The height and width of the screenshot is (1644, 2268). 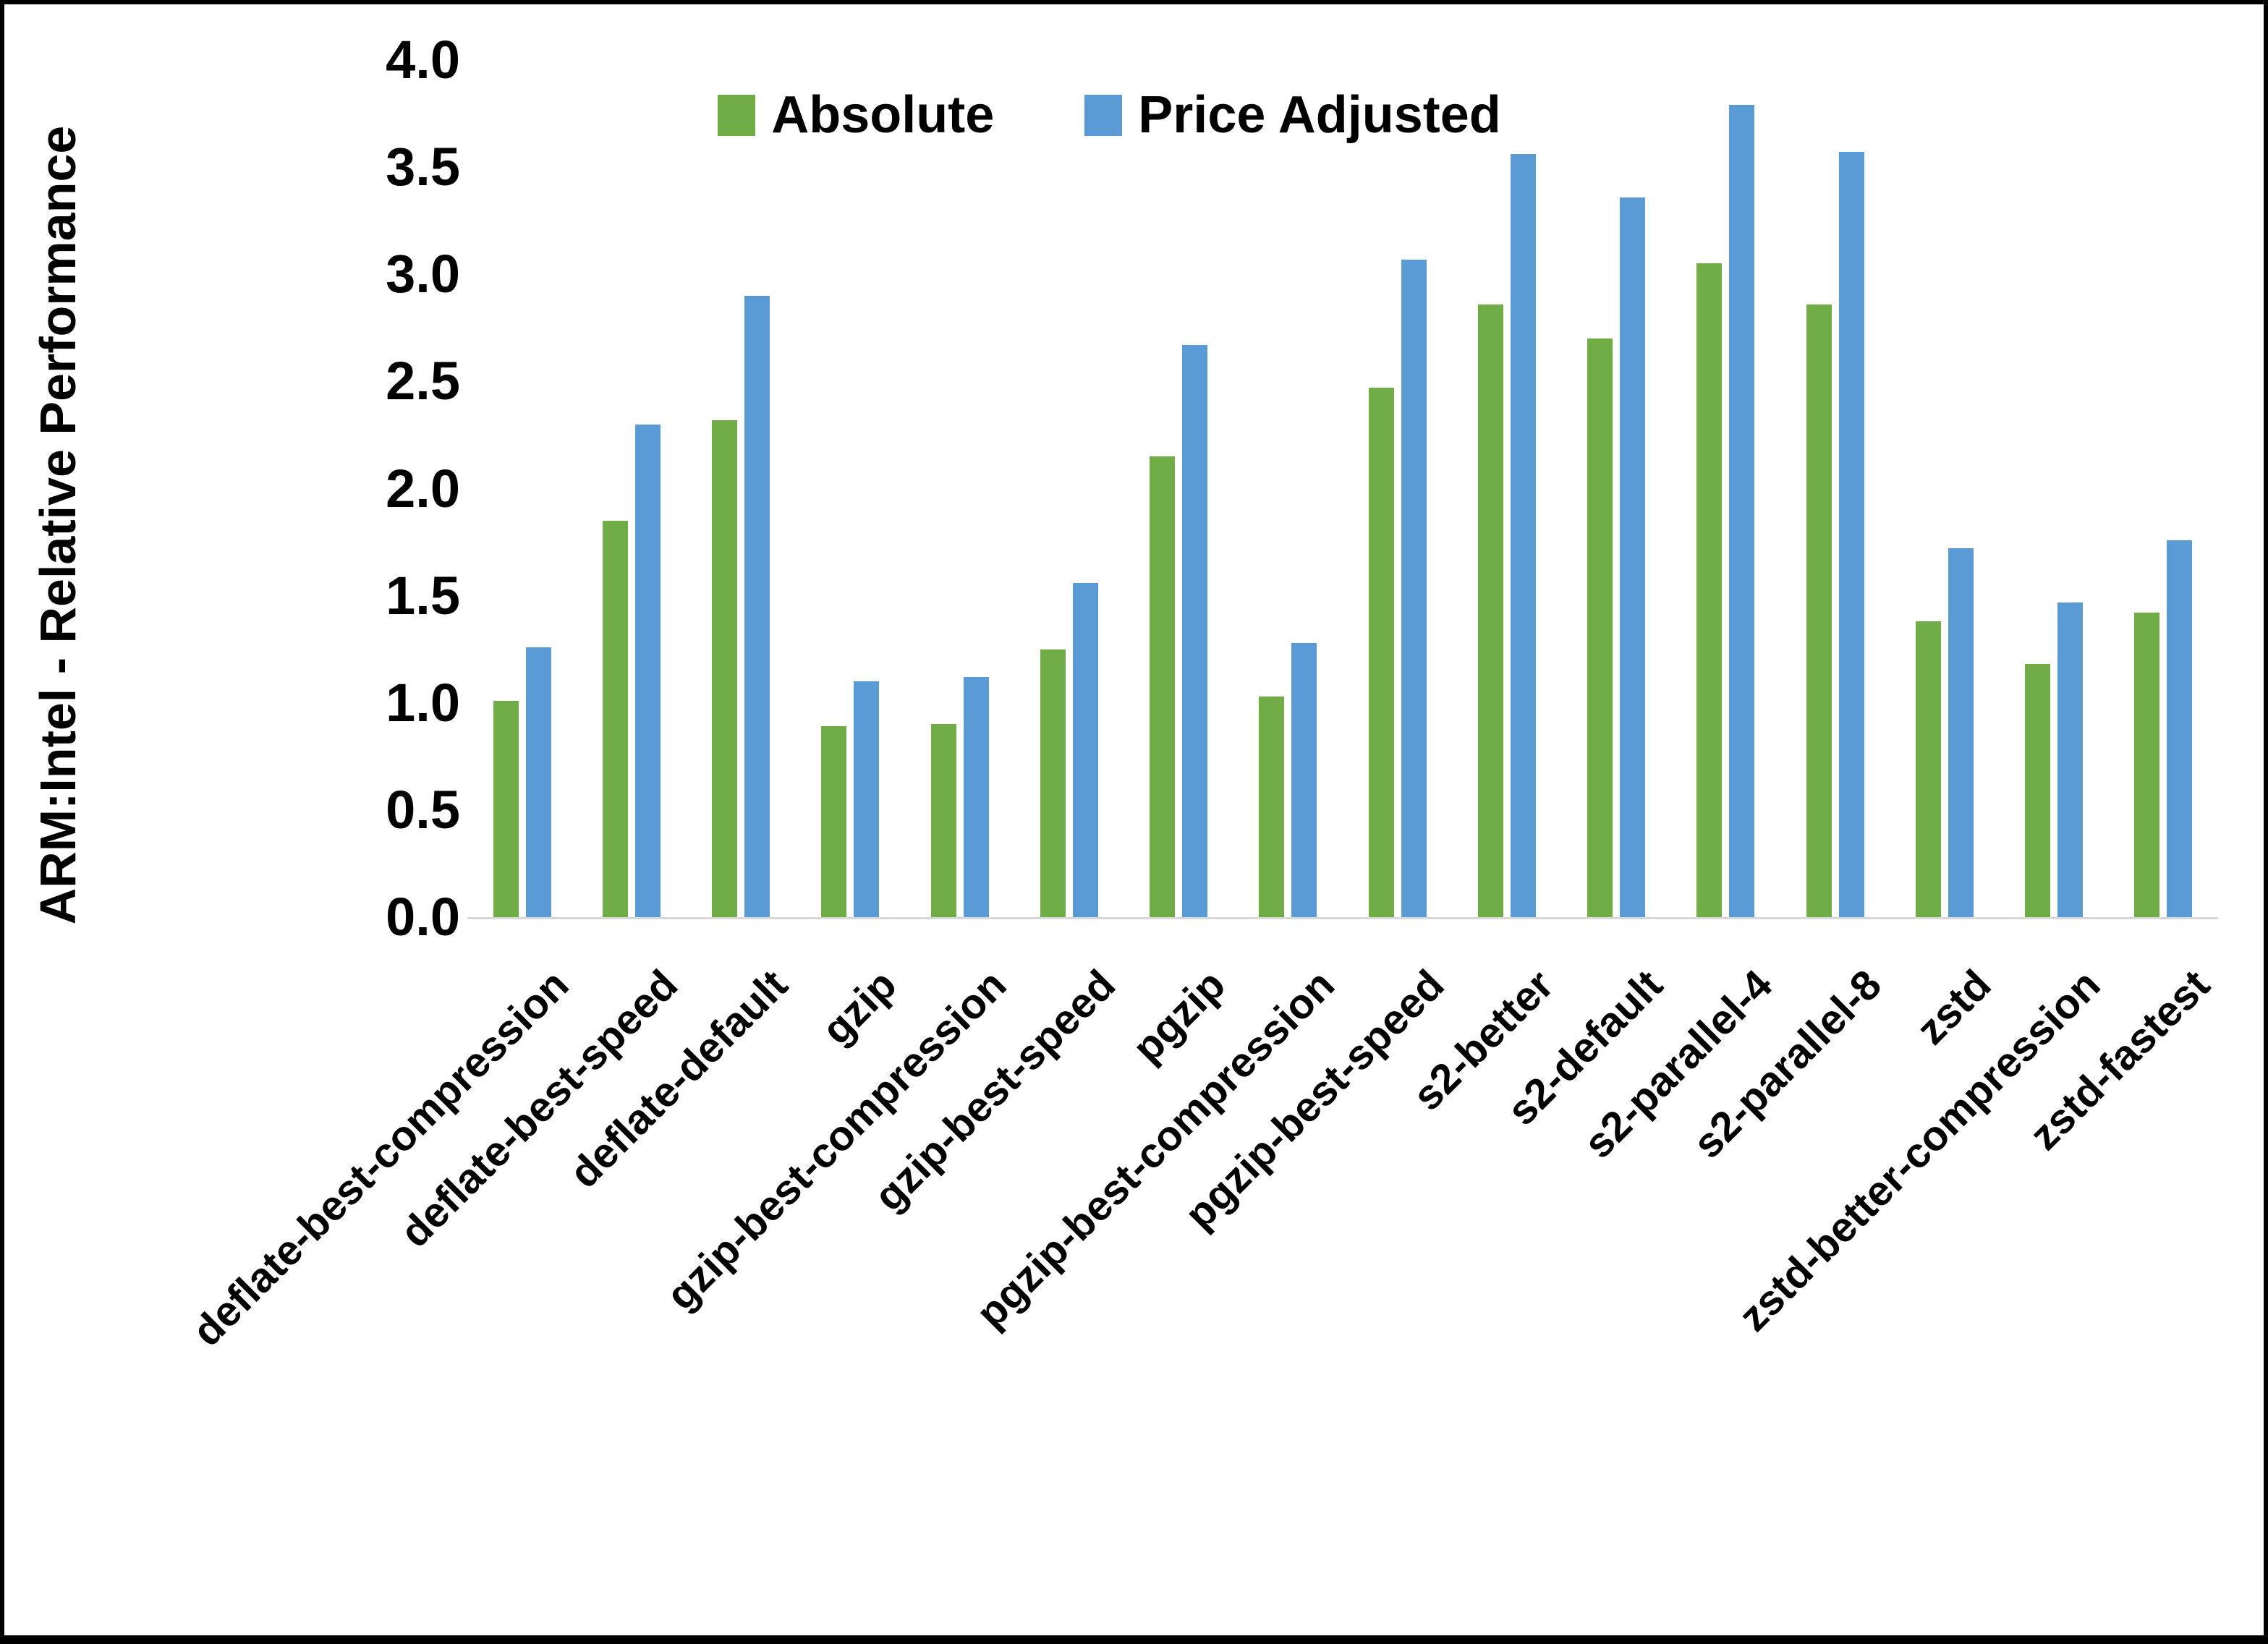 What do you see at coordinates (1319, 115) in the screenshot?
I see `legend-label-price-adjusted: Price Adjusted` at bounding box center [1319, 115].